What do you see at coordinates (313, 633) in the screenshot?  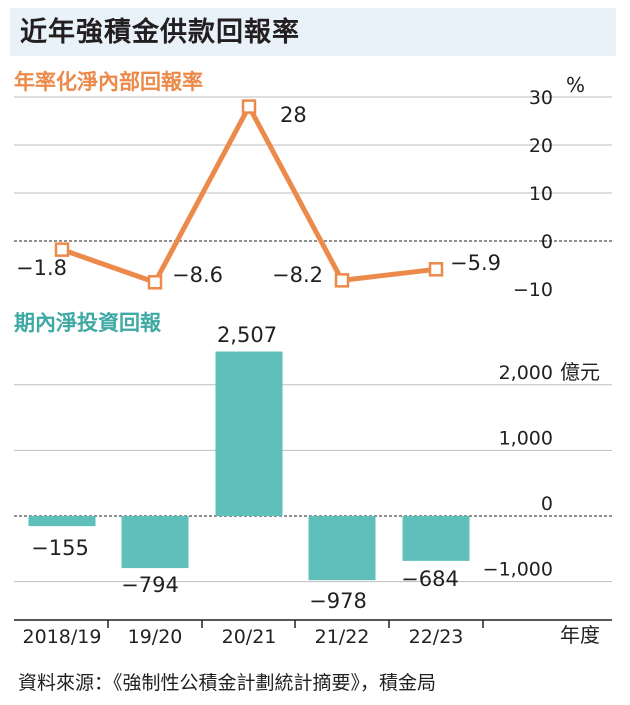 I see `x-axis: 2018/19 19/20 20/21 21/22 22/23` at bounding box center [313, 633].